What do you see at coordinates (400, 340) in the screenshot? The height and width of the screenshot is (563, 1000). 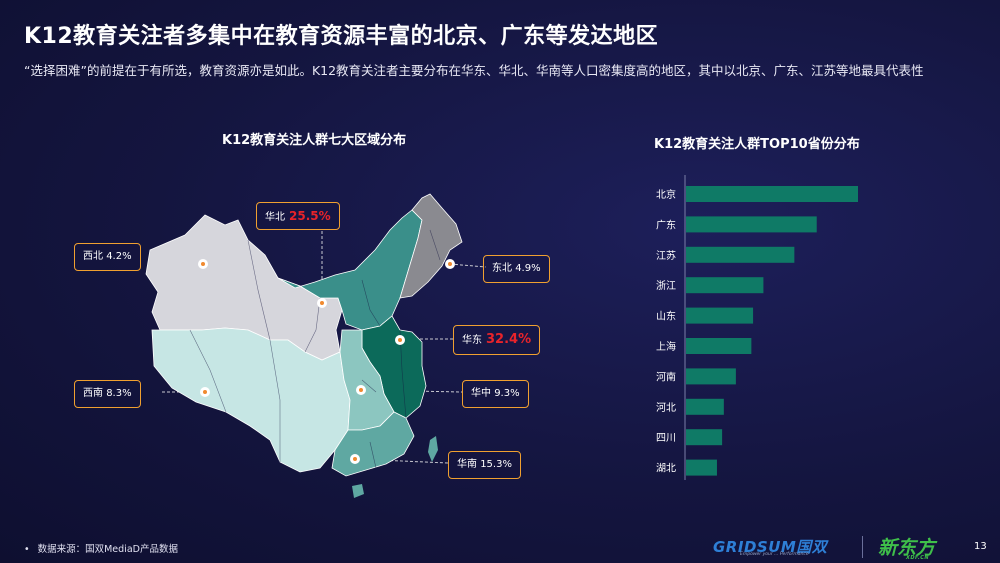 I see `marker-huadong-icon` at bounding box center [400, 340].